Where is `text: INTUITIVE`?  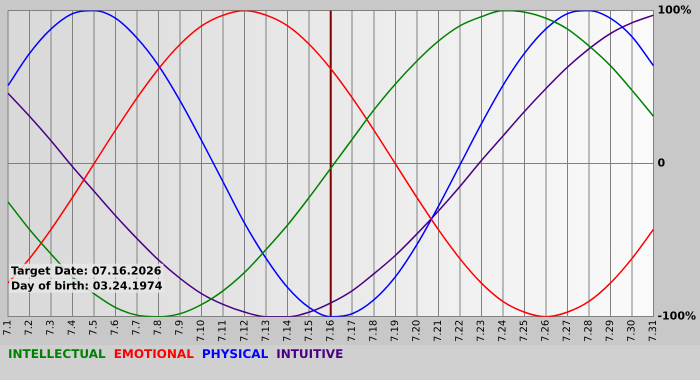 text: INTUITIVE is located at coordinates (310, 354).